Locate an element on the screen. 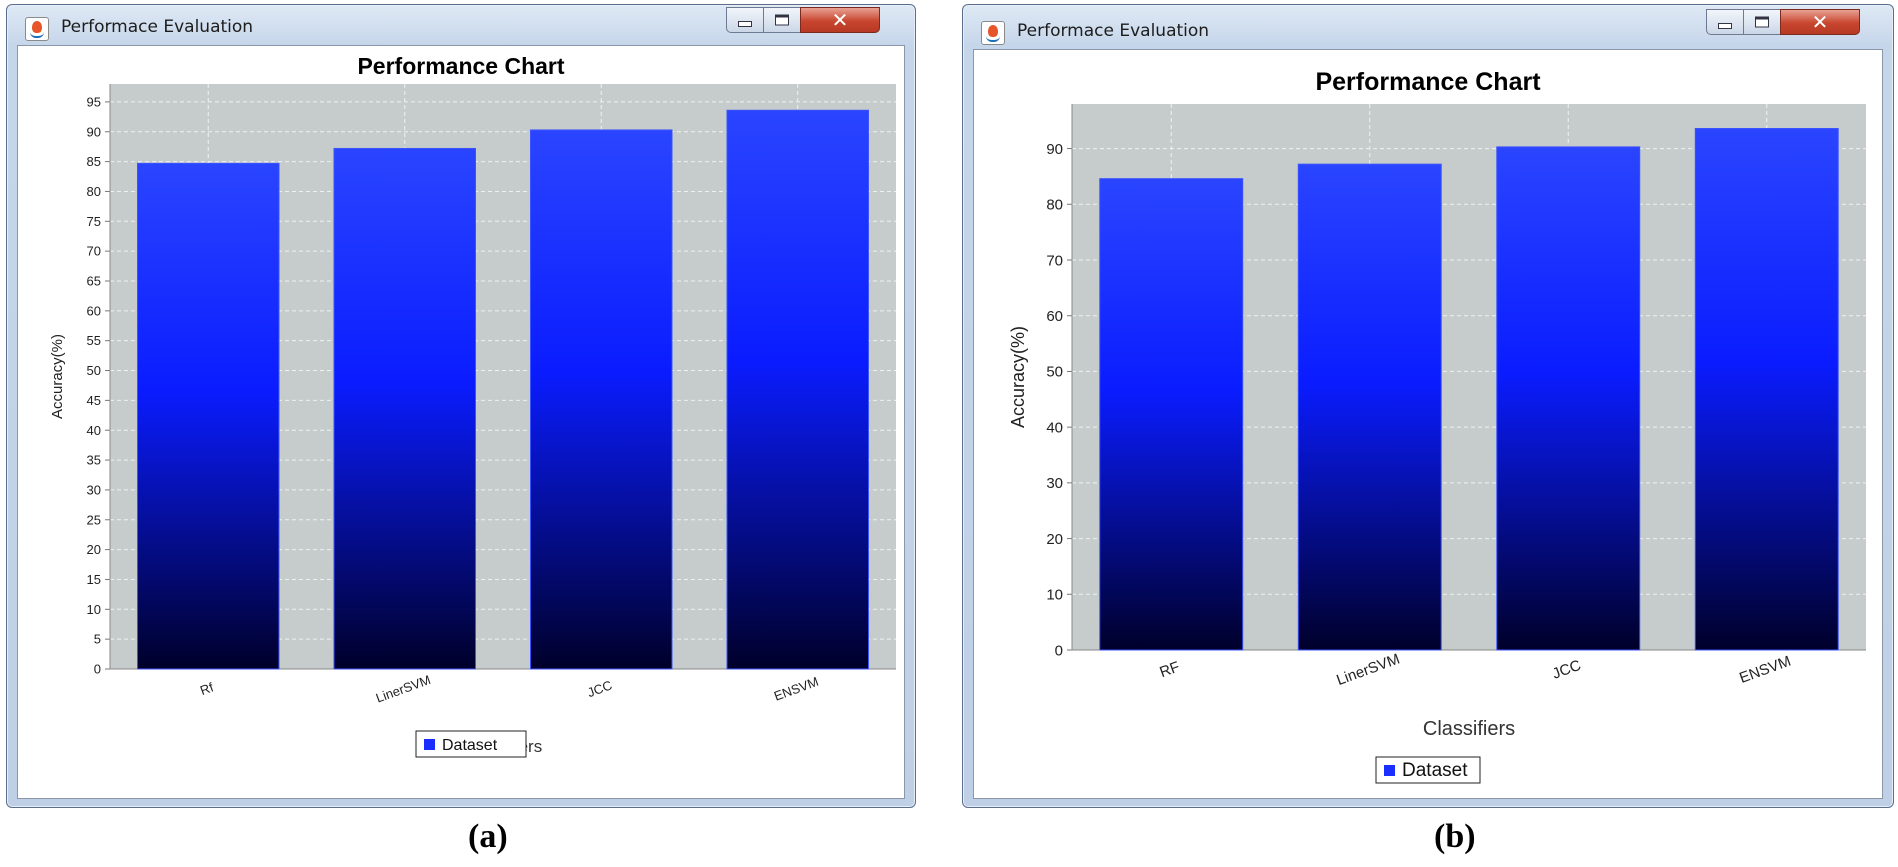 The height and width of the screenshot is (867, 1898). x-axis-label: Classifiers is located at coordinates (1469, 729).